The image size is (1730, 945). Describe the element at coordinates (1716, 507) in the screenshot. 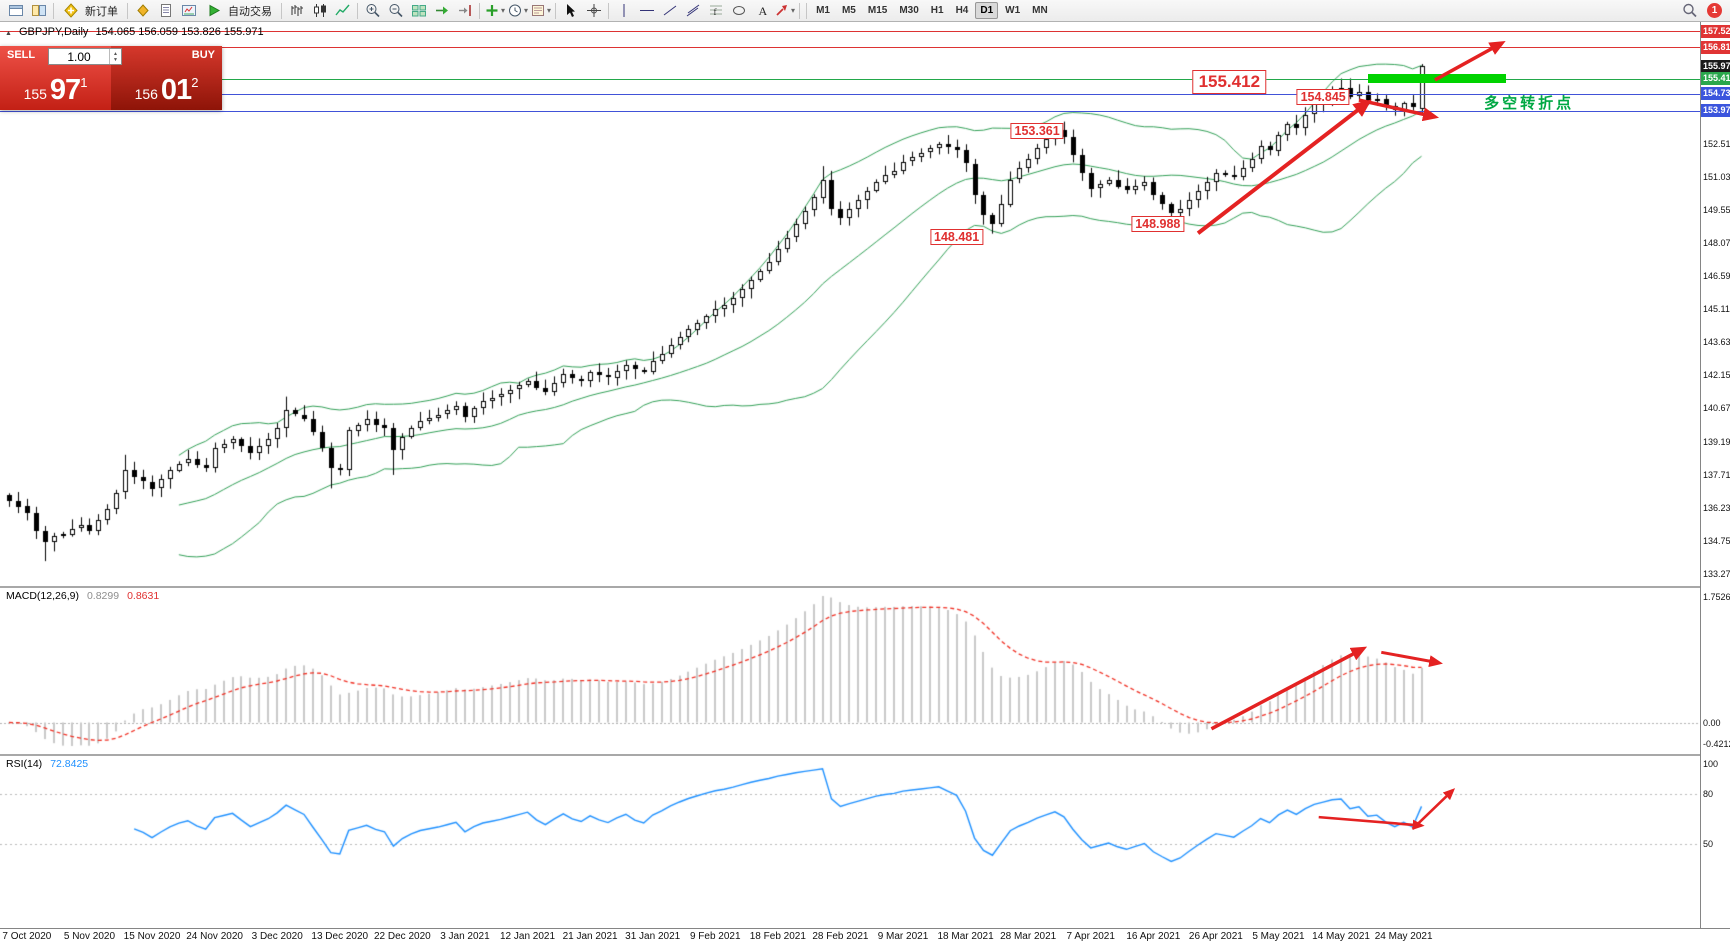

I see `price-tick: 136.230` at that location.